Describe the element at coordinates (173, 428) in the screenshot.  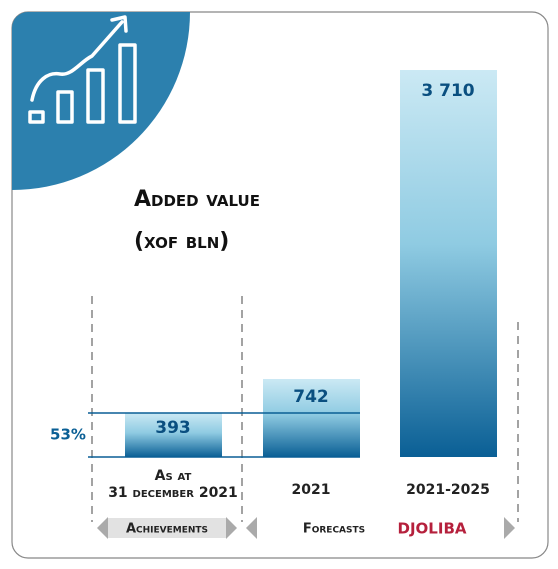
I see `value-label: 393` at that location.